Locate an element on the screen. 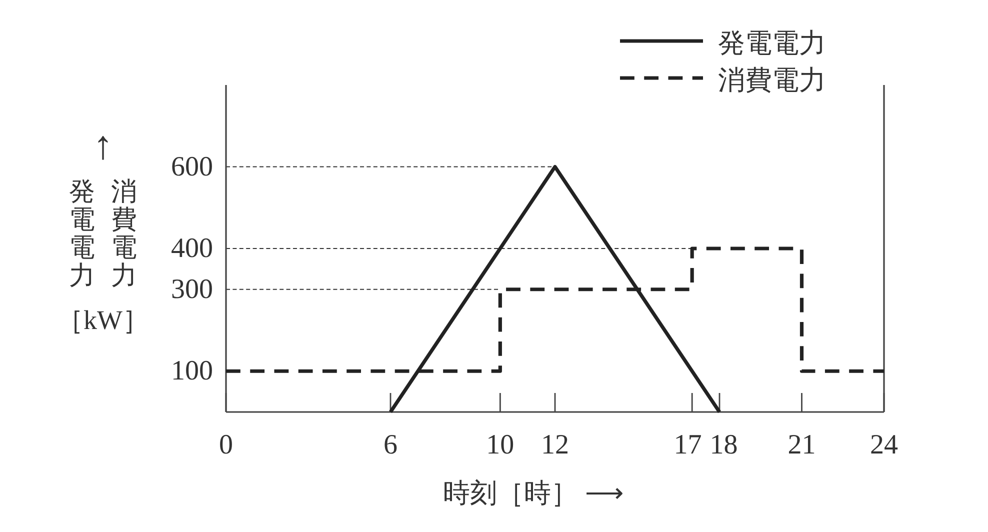 The image size is (988, 532). x-tick-label: 6 is located at coordinates (391, 445).